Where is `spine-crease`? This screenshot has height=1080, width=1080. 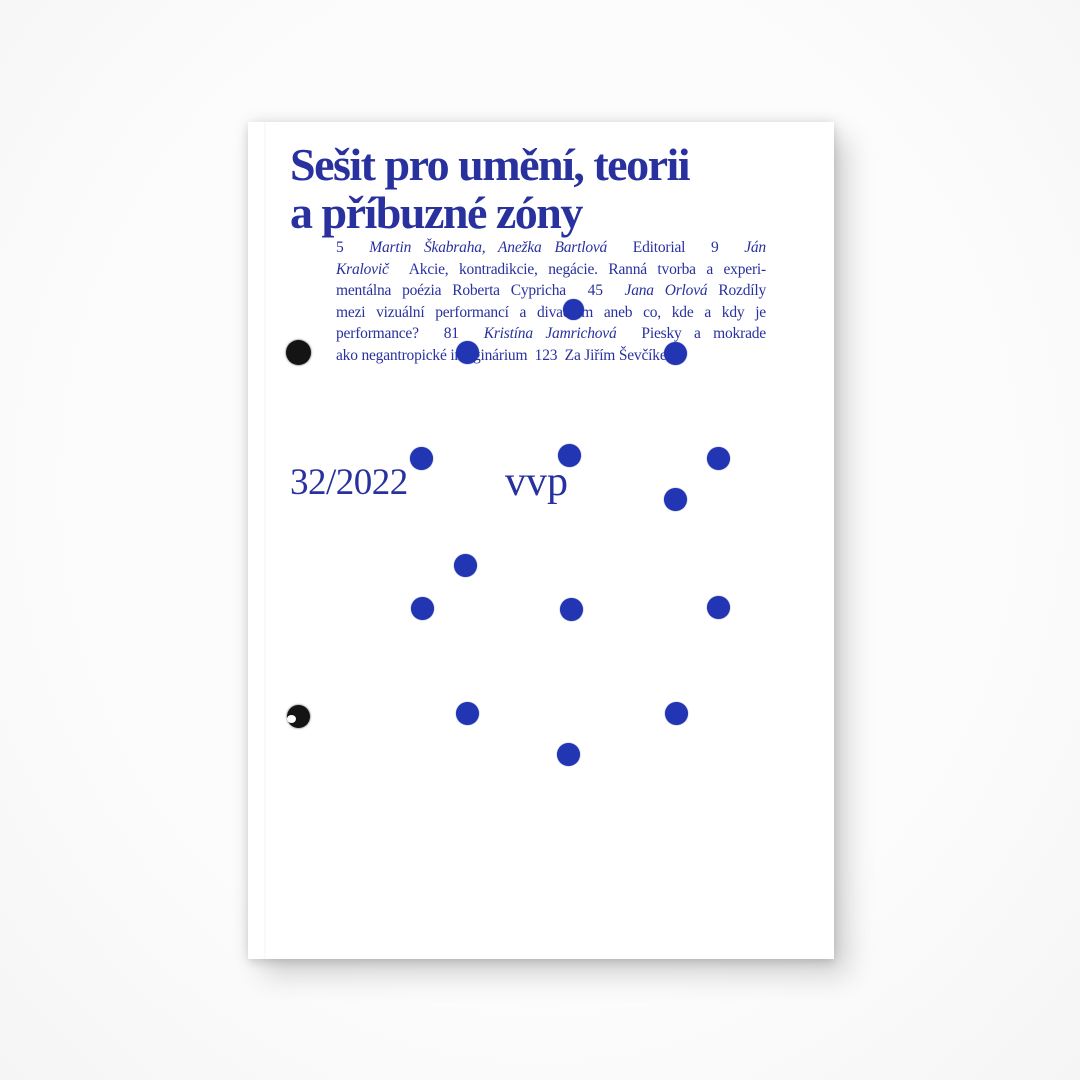 spine-crease is located at coordinates (265, 540).